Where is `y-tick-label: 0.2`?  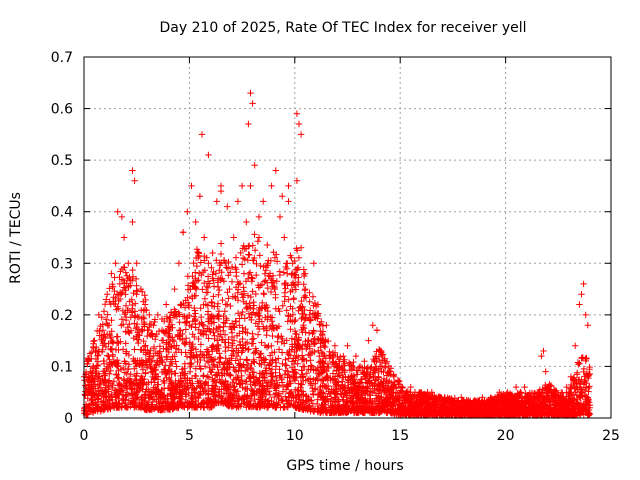
y-tick-label: 0.2 is located at coordinates (62, 316).